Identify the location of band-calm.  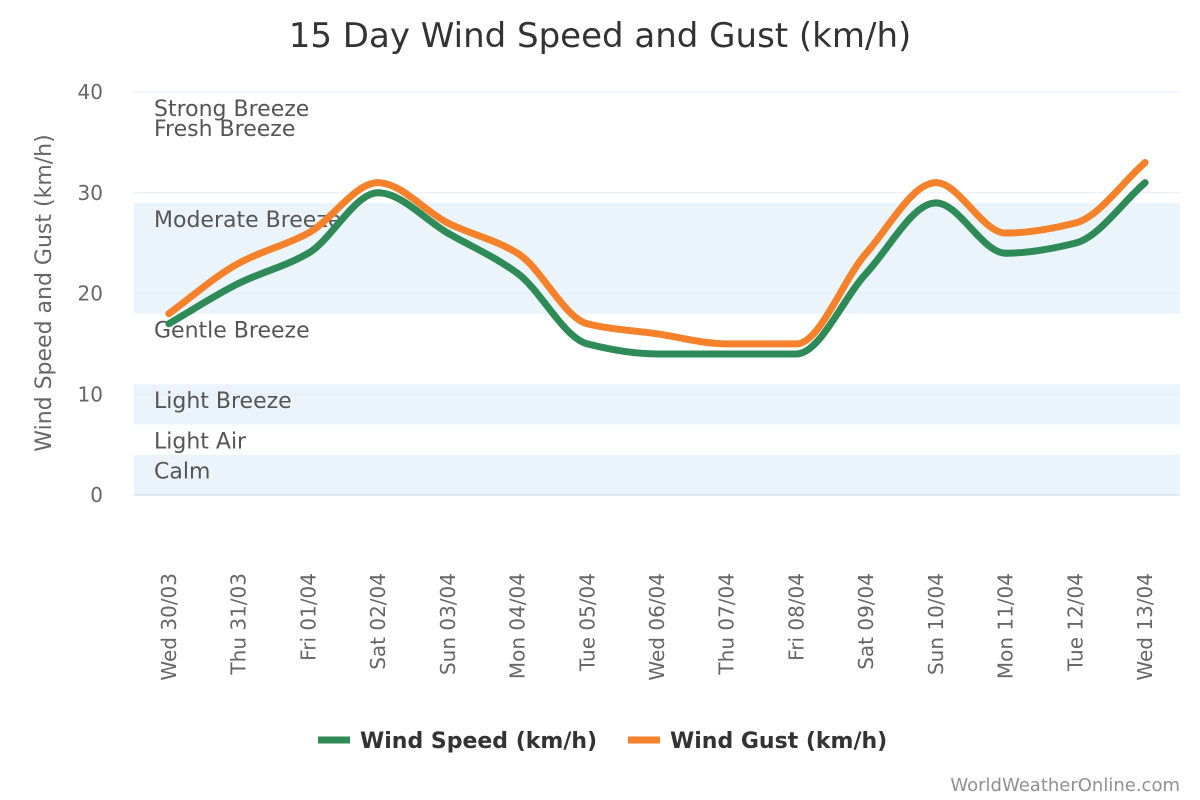
(657, 474).